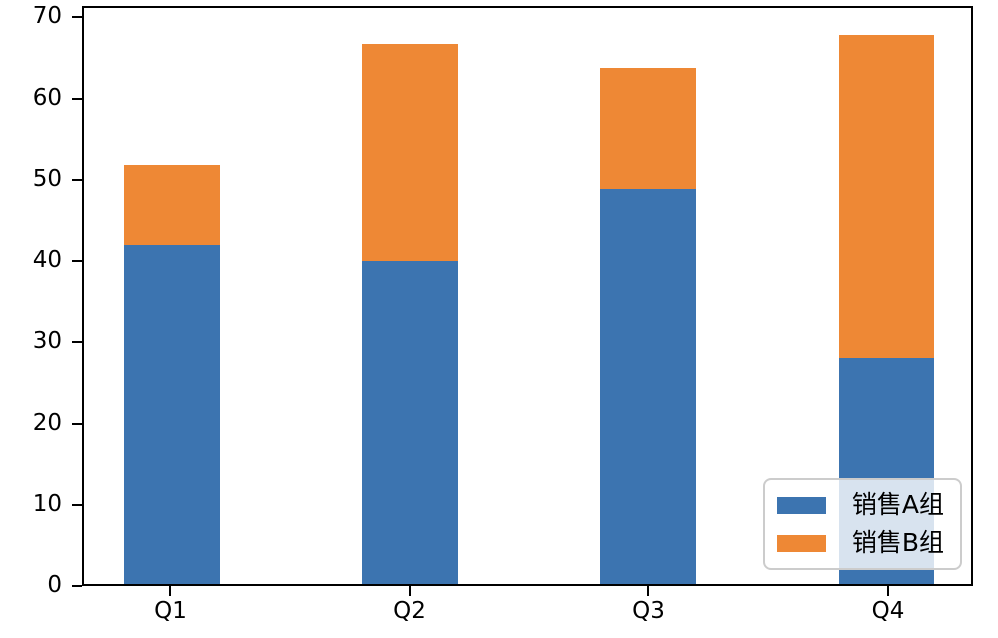  What do you see at coordinates (887, 591) in the screenshot?
I see `x-tick-mark-q4` at bounding box center [887, 591].